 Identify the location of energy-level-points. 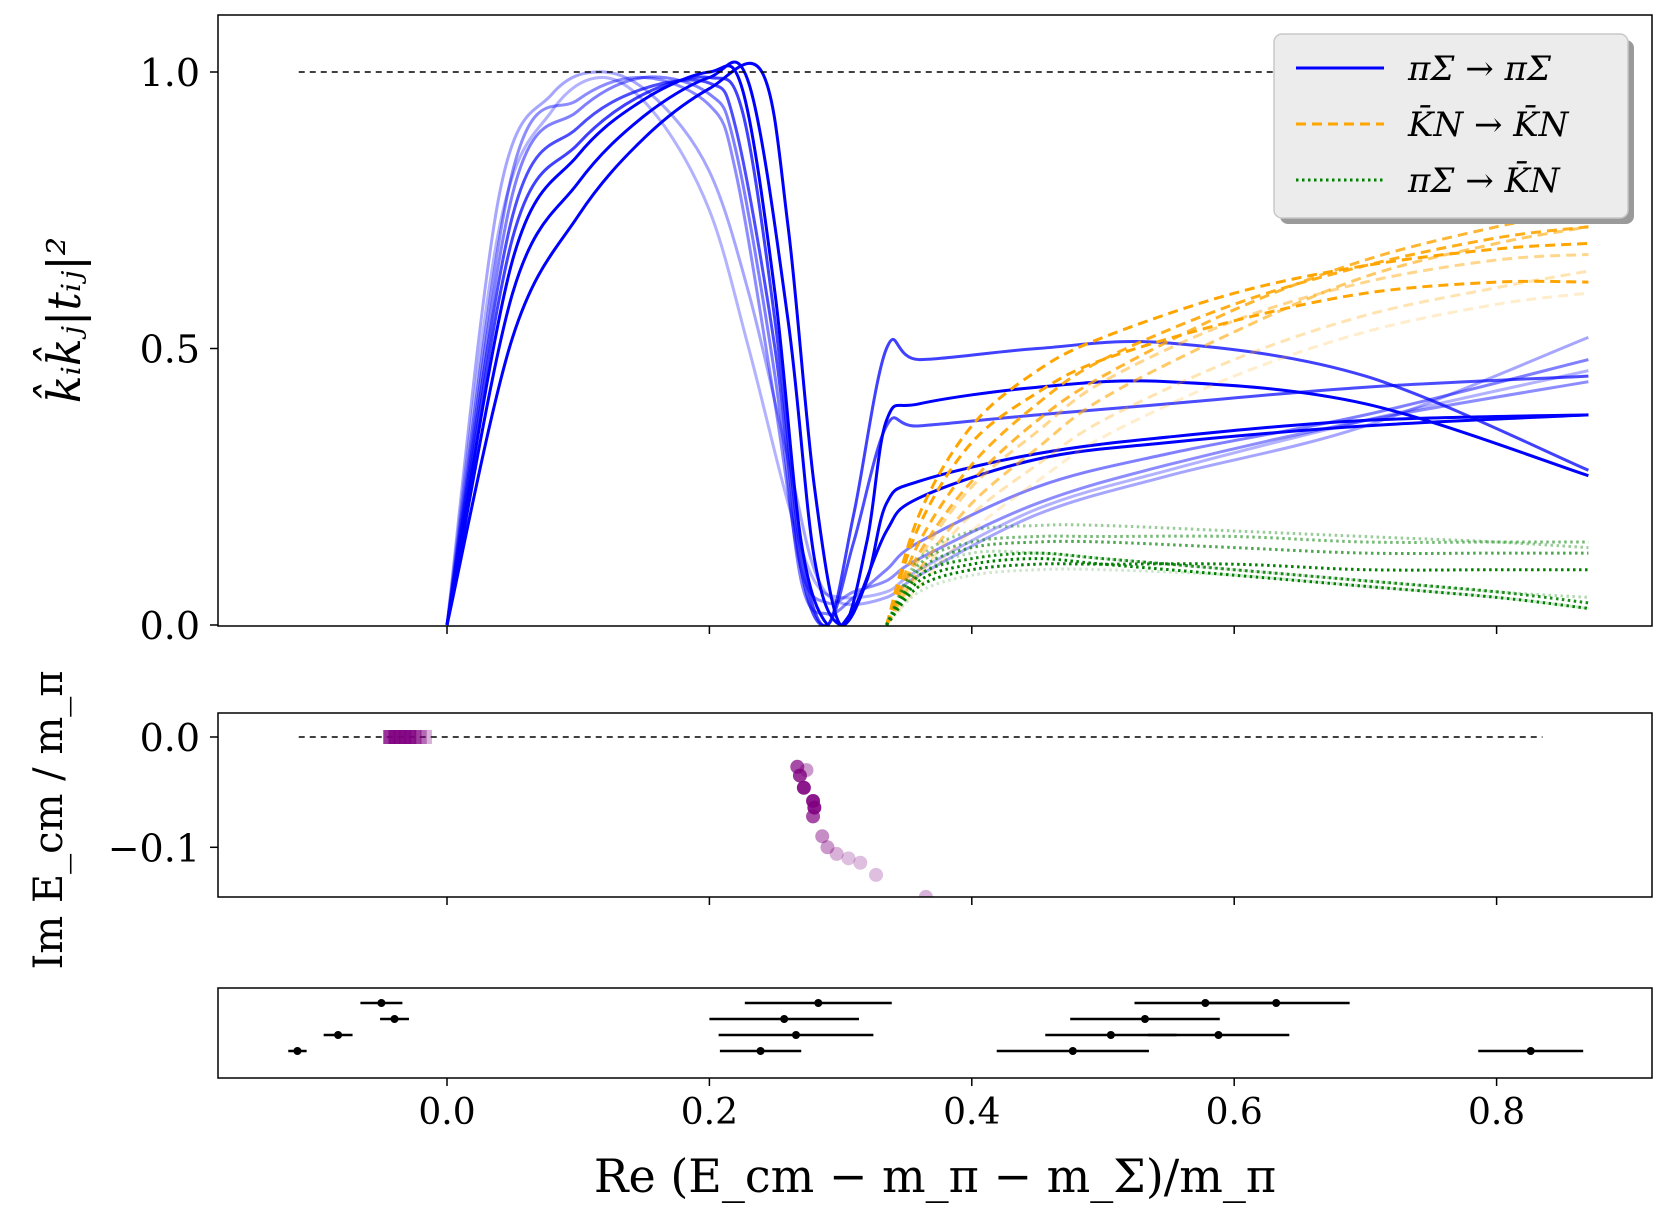
(936, 1027).